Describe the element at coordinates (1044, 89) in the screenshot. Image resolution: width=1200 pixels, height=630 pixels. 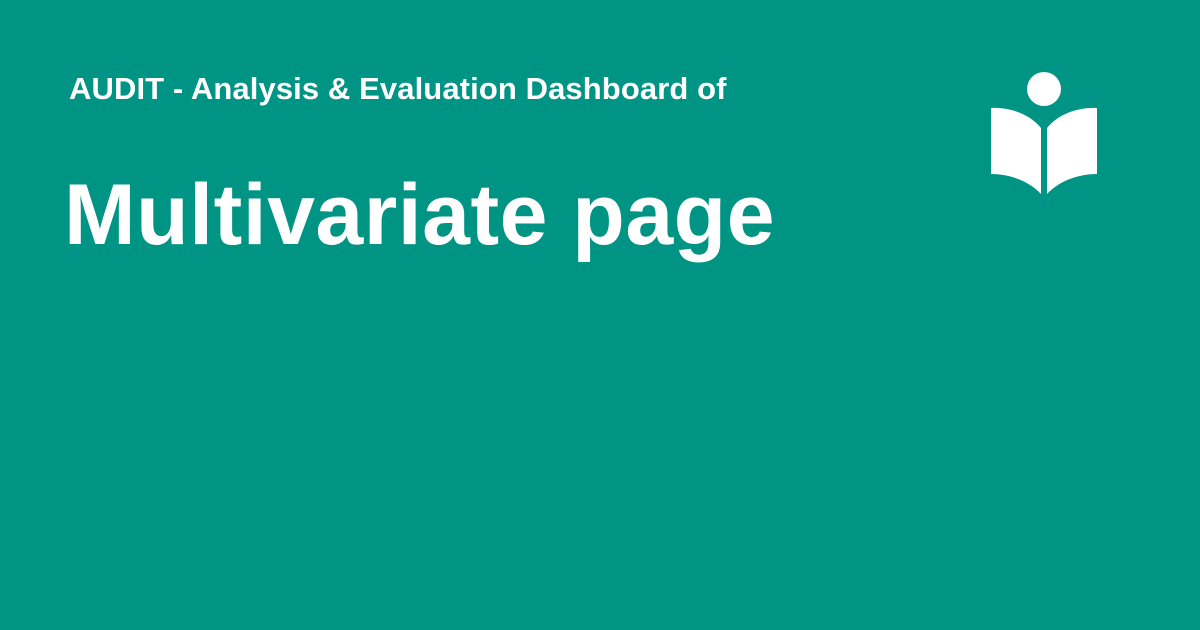
I see `reader-head` at that location.